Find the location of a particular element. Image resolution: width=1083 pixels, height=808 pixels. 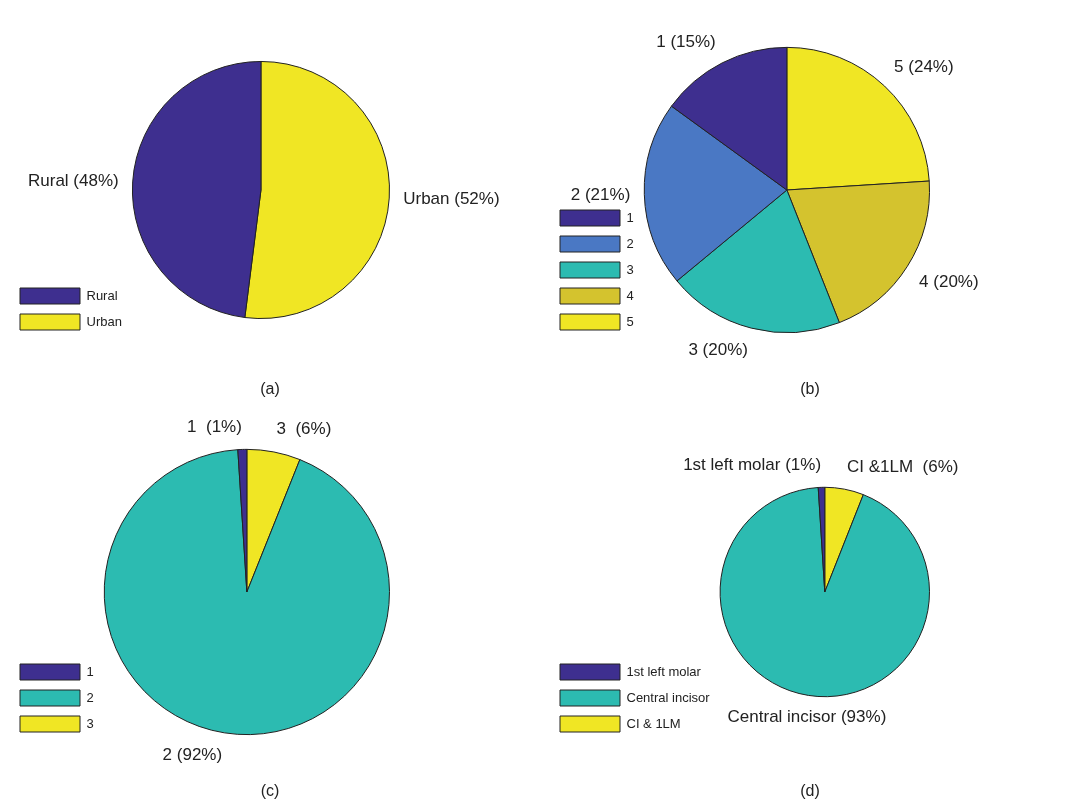

data-label: 1 (1%) is located at coordinates (214, 426).